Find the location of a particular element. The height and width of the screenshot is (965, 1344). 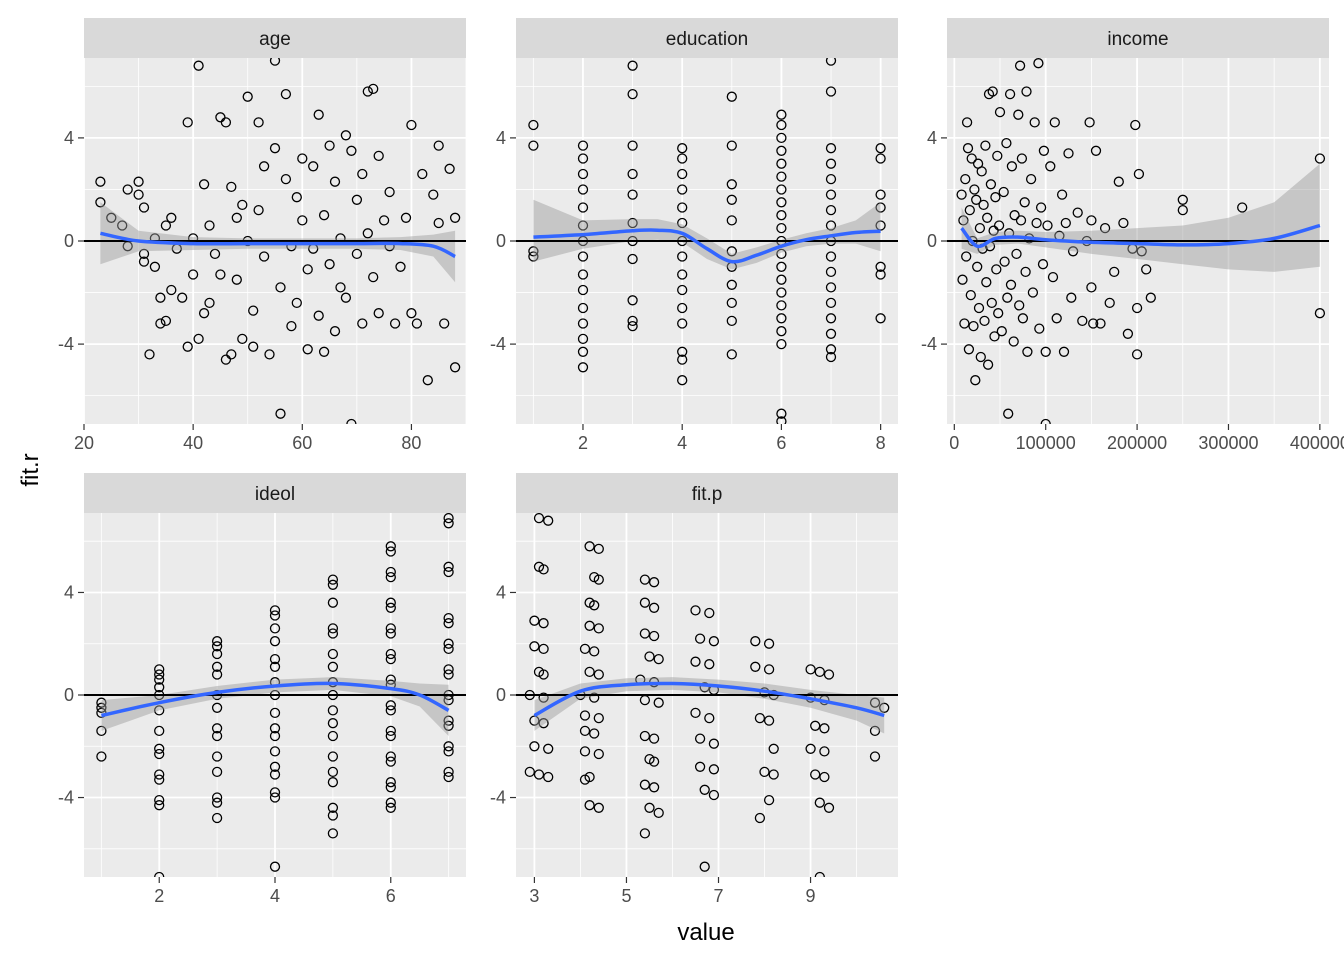

panel-data is located at coordinates (707, 241).